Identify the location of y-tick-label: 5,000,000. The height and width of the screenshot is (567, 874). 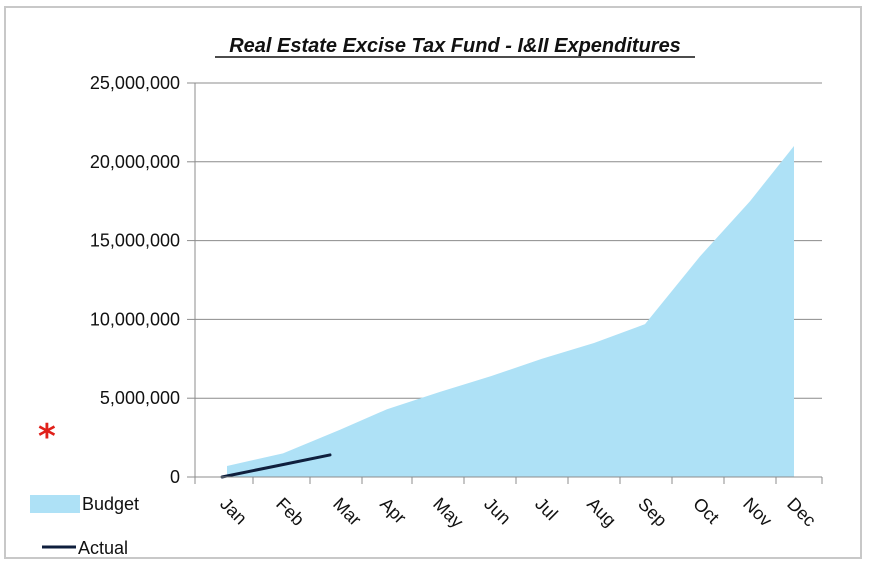
(140, 398).